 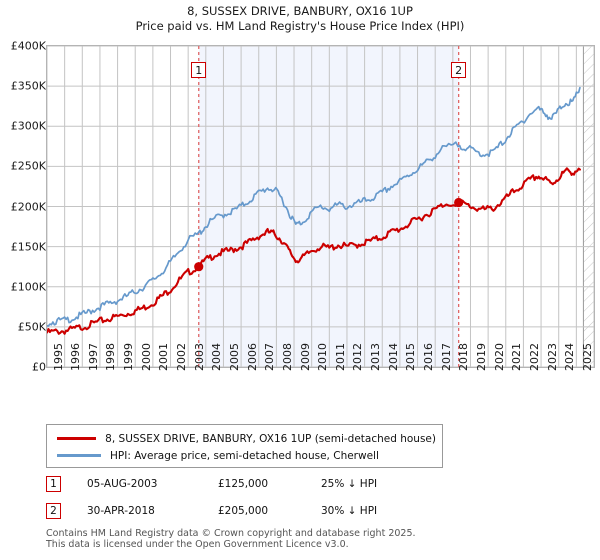 What do you see at coordinates (358, 357) in the screenshot?
I see `x-axis-tick-label: 2012` at bounding box center [358, 357].